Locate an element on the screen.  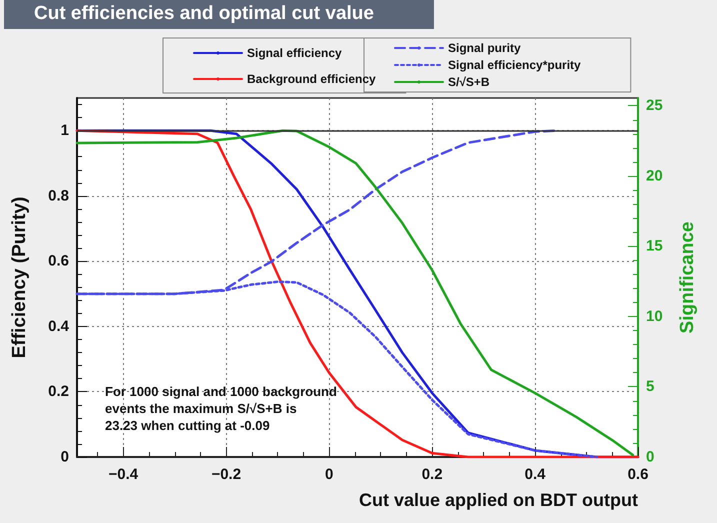
y-axis-title: Efficiency (Purity) is located at coordinates (19, 277).